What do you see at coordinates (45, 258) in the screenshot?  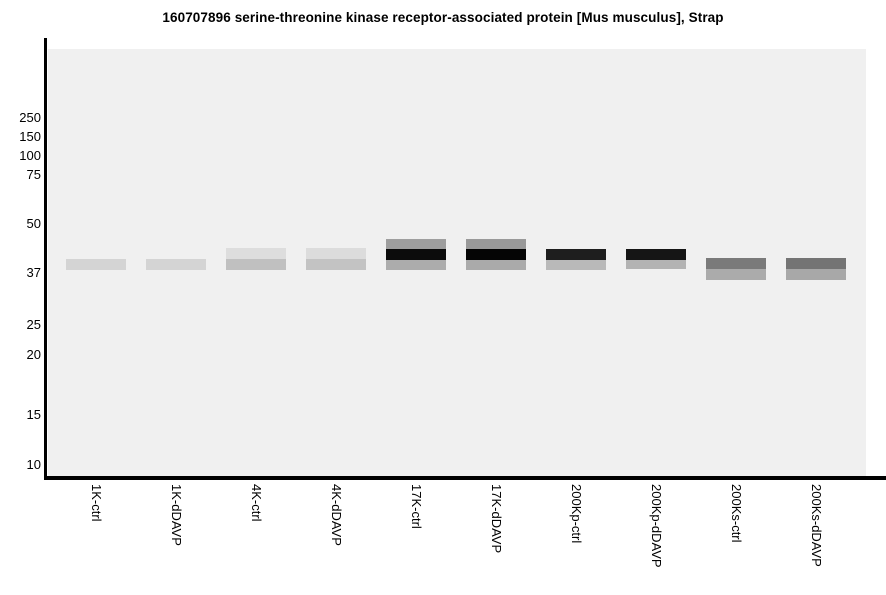 I see `y-axis-line` at bounding box center [45, 258].